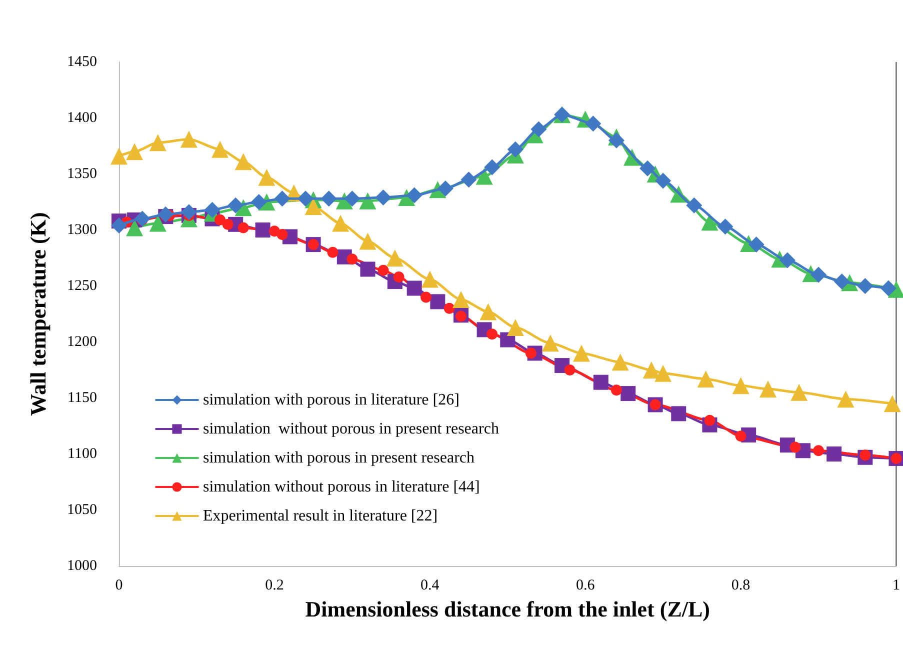  Describe the element at coordinates (331, 400) in the screenshot. I see `legend-label: simulation with porous in literature [26]` at that location.